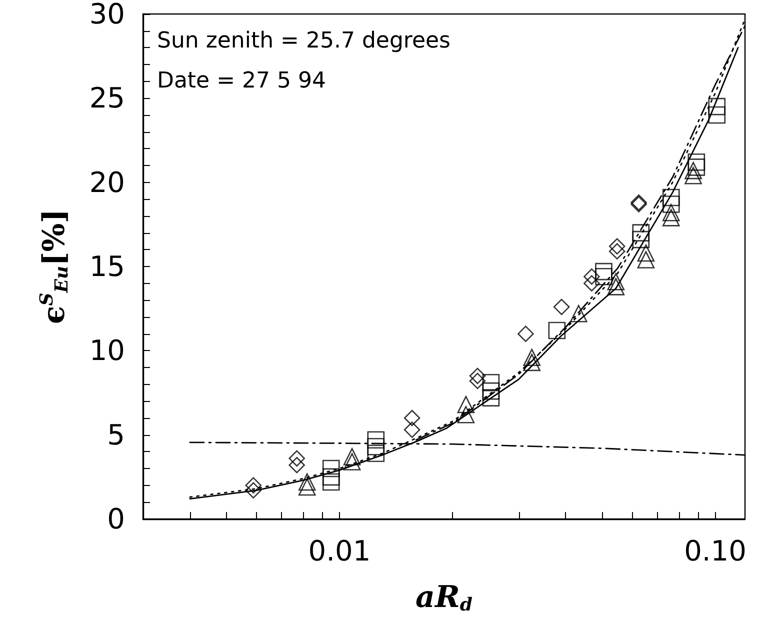 Image resolution: width=769 pixels, height=625 pixels. What do you see at coordinates (116, 519) in the screenshot?
I see `y-tick-label: 0` at bounding box center [116, 519].